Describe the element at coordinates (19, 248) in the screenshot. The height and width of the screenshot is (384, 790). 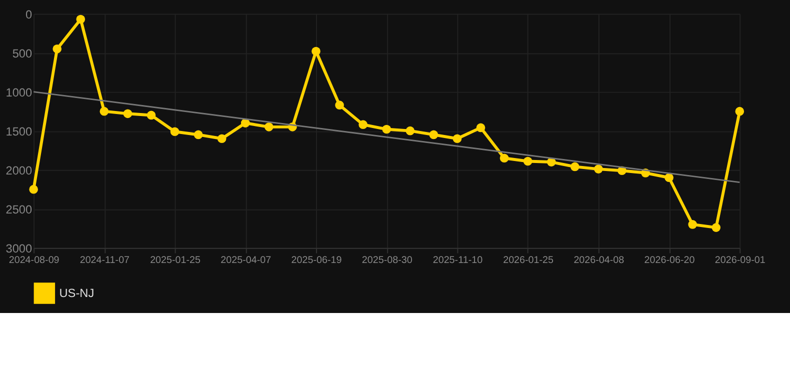
I see `y-tick-label: 3000` at that location.